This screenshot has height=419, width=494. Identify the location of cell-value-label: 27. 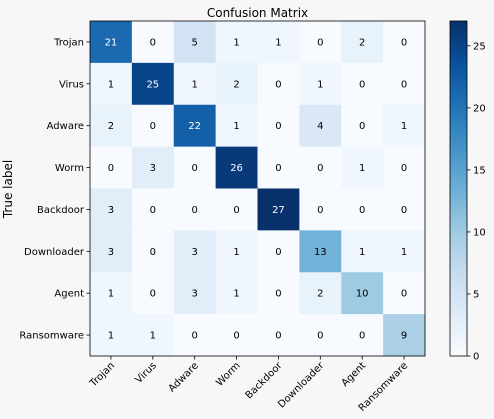
(278, 210).